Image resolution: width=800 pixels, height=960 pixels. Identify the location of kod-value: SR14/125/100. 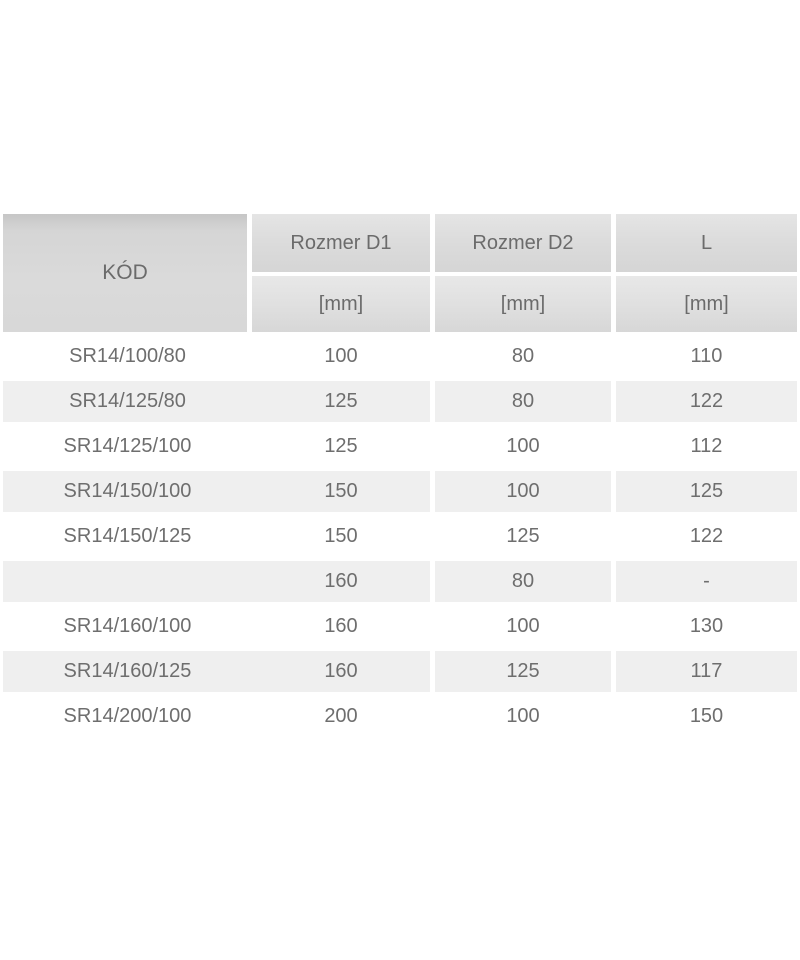
(127, 446).